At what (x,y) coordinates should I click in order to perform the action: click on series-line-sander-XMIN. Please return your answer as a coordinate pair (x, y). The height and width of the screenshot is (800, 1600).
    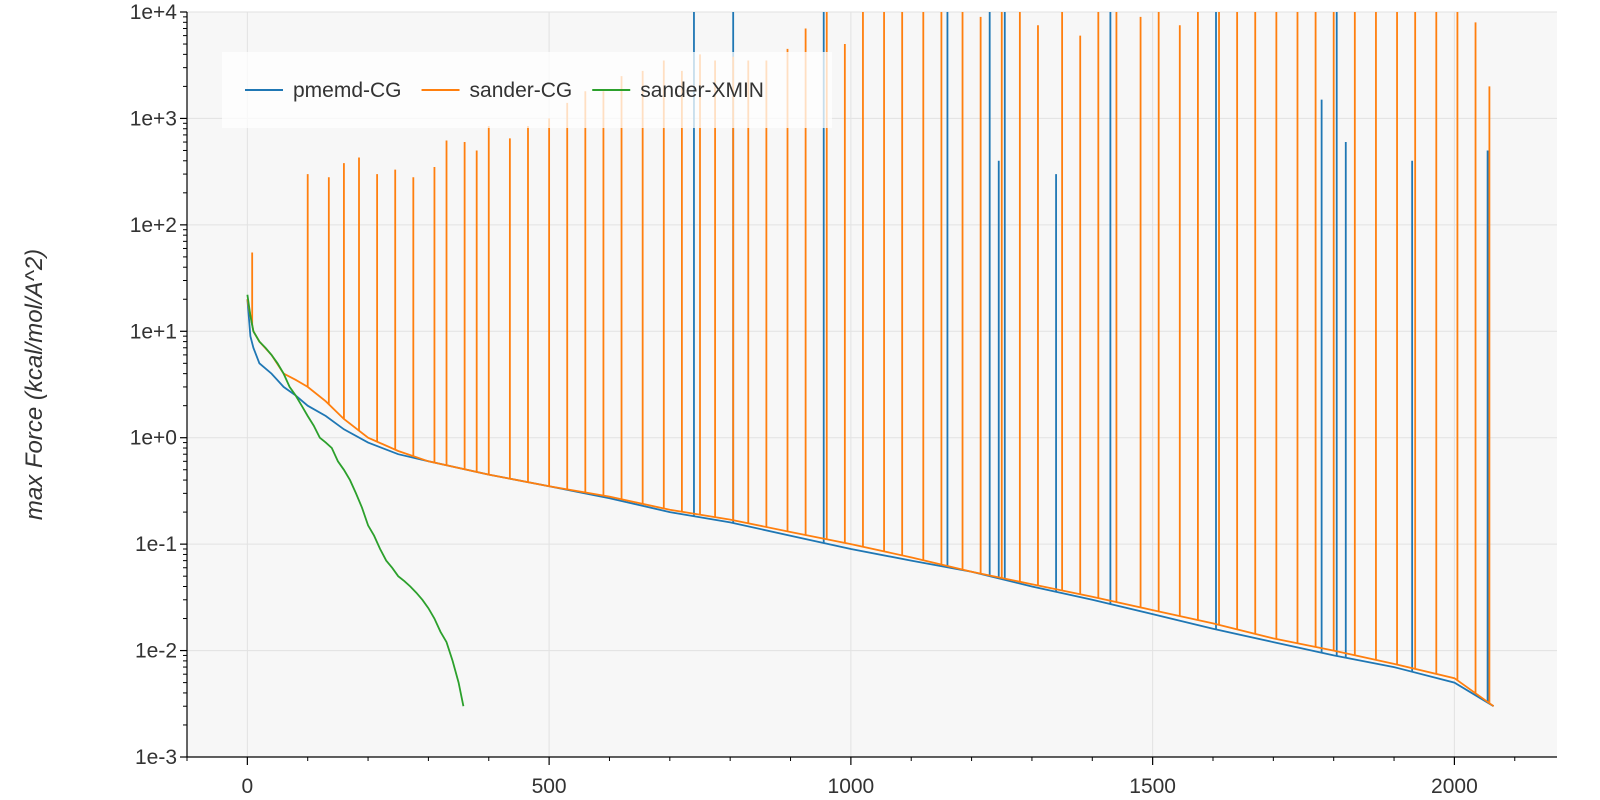
    Looking at the image, I should click on (355, 500).